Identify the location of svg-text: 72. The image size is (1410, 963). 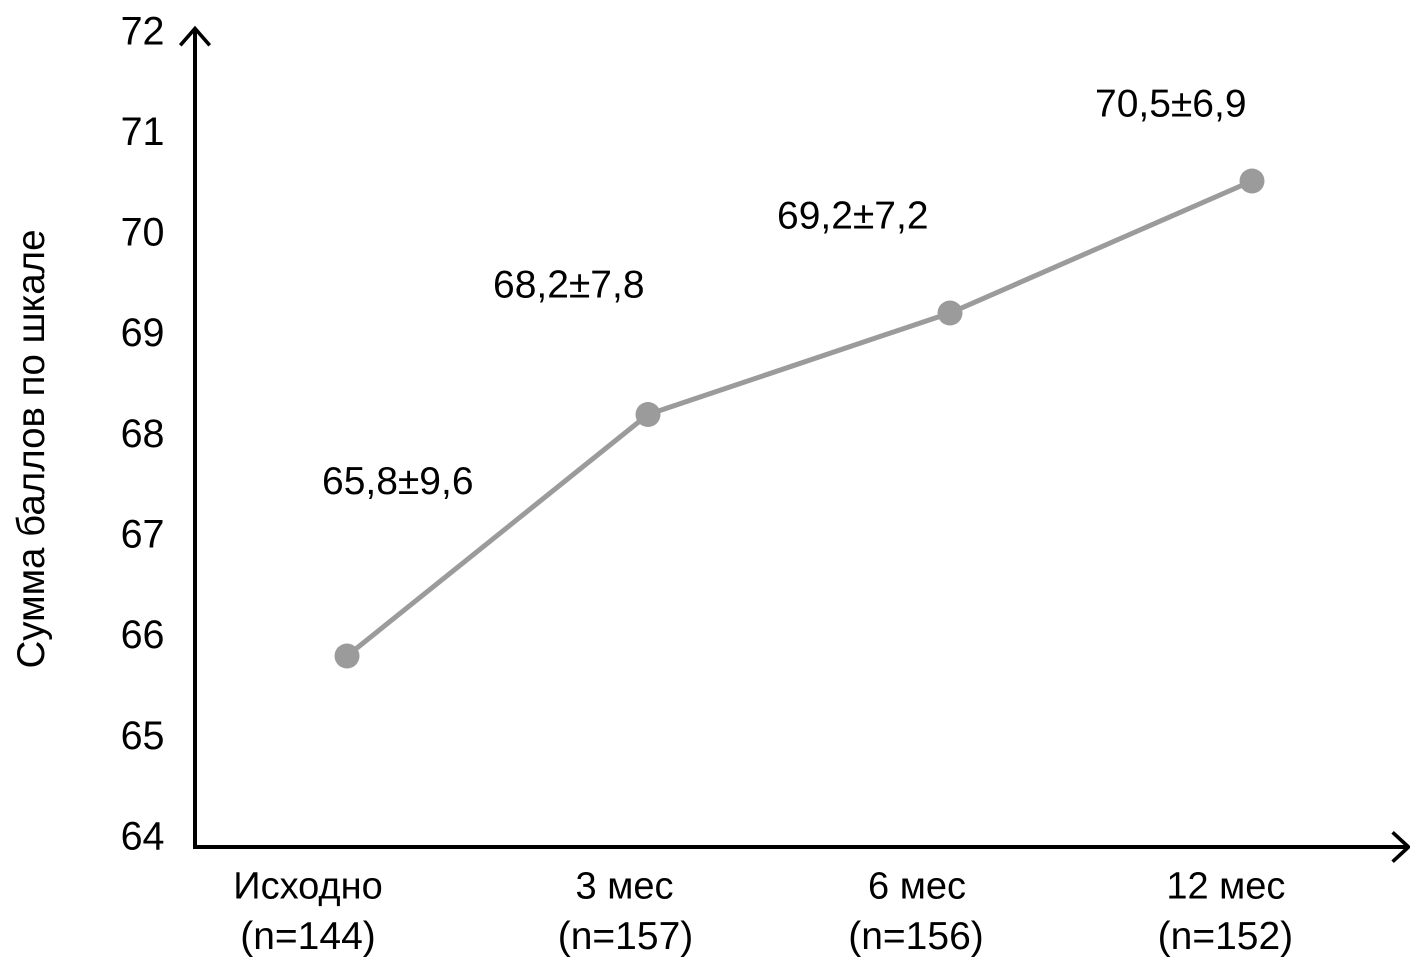
(143, 31).